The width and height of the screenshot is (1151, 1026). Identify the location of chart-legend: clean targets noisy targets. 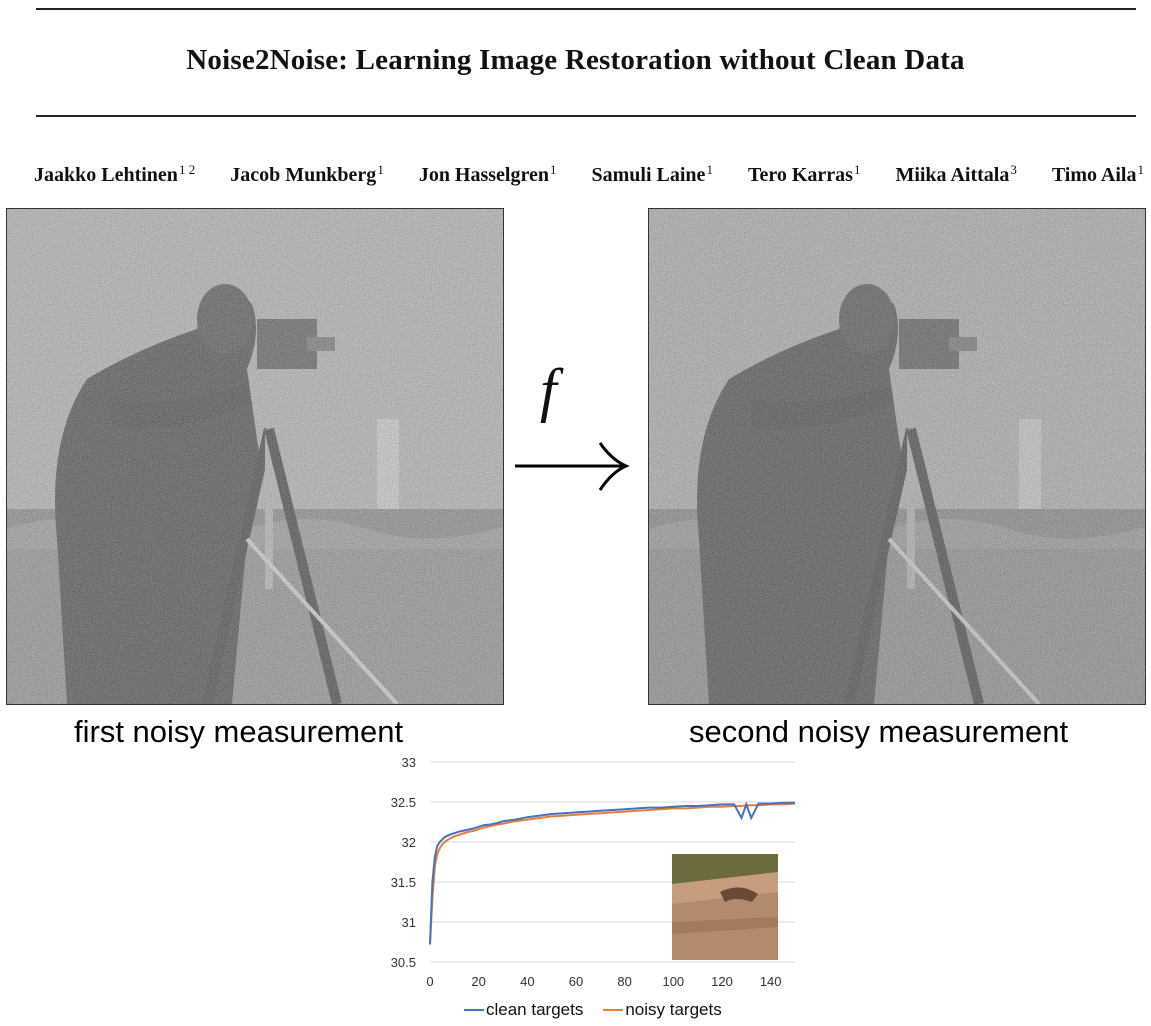
(593, 1010).